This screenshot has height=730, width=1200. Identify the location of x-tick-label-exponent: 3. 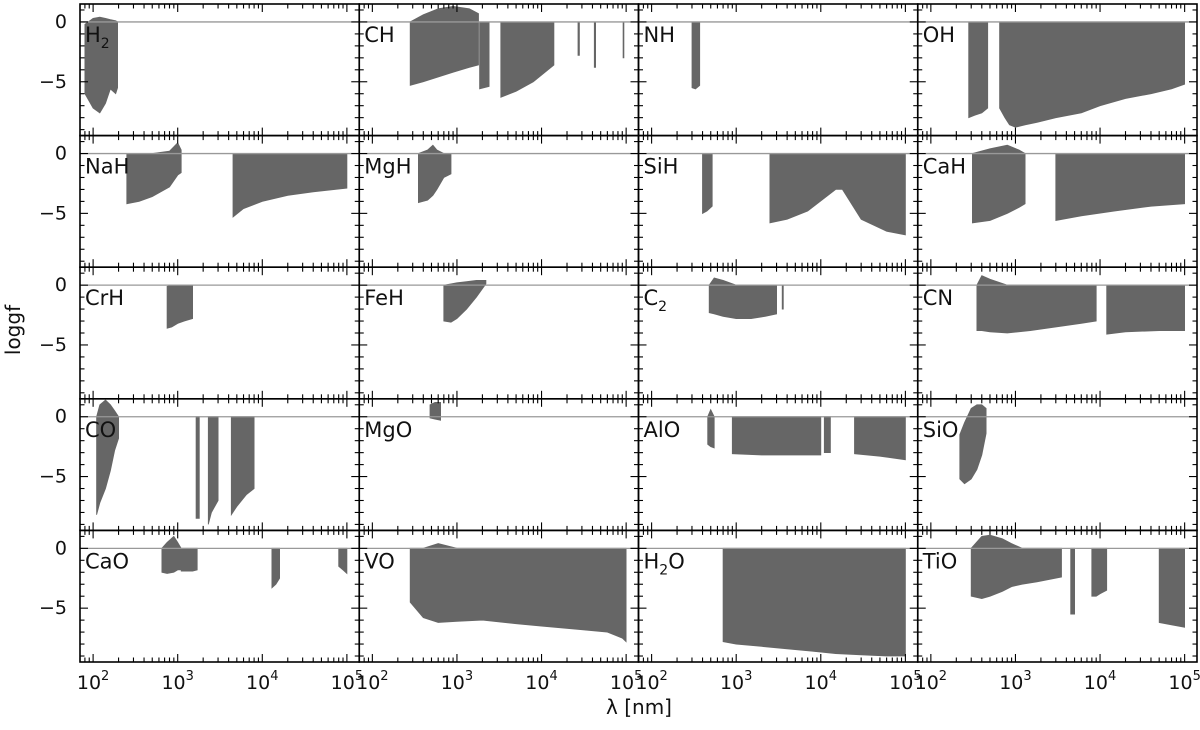
(469, 676).